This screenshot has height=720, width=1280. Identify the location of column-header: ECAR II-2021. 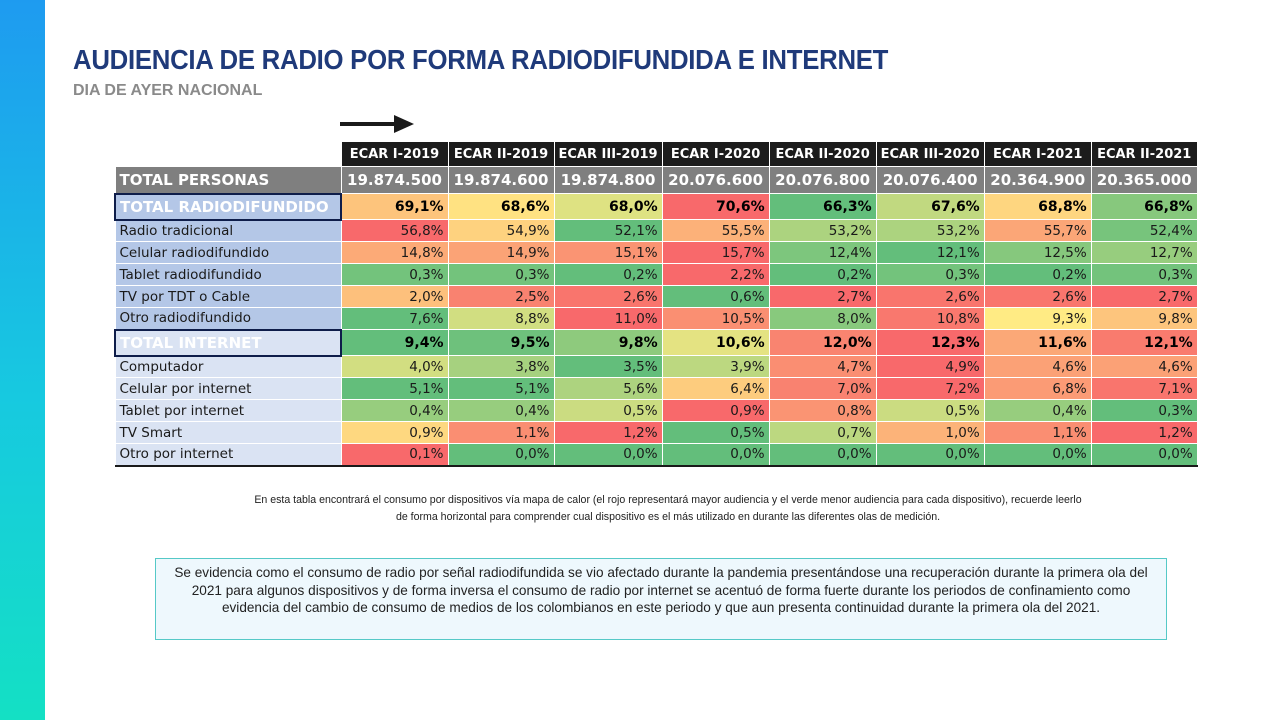
(1144, 154).